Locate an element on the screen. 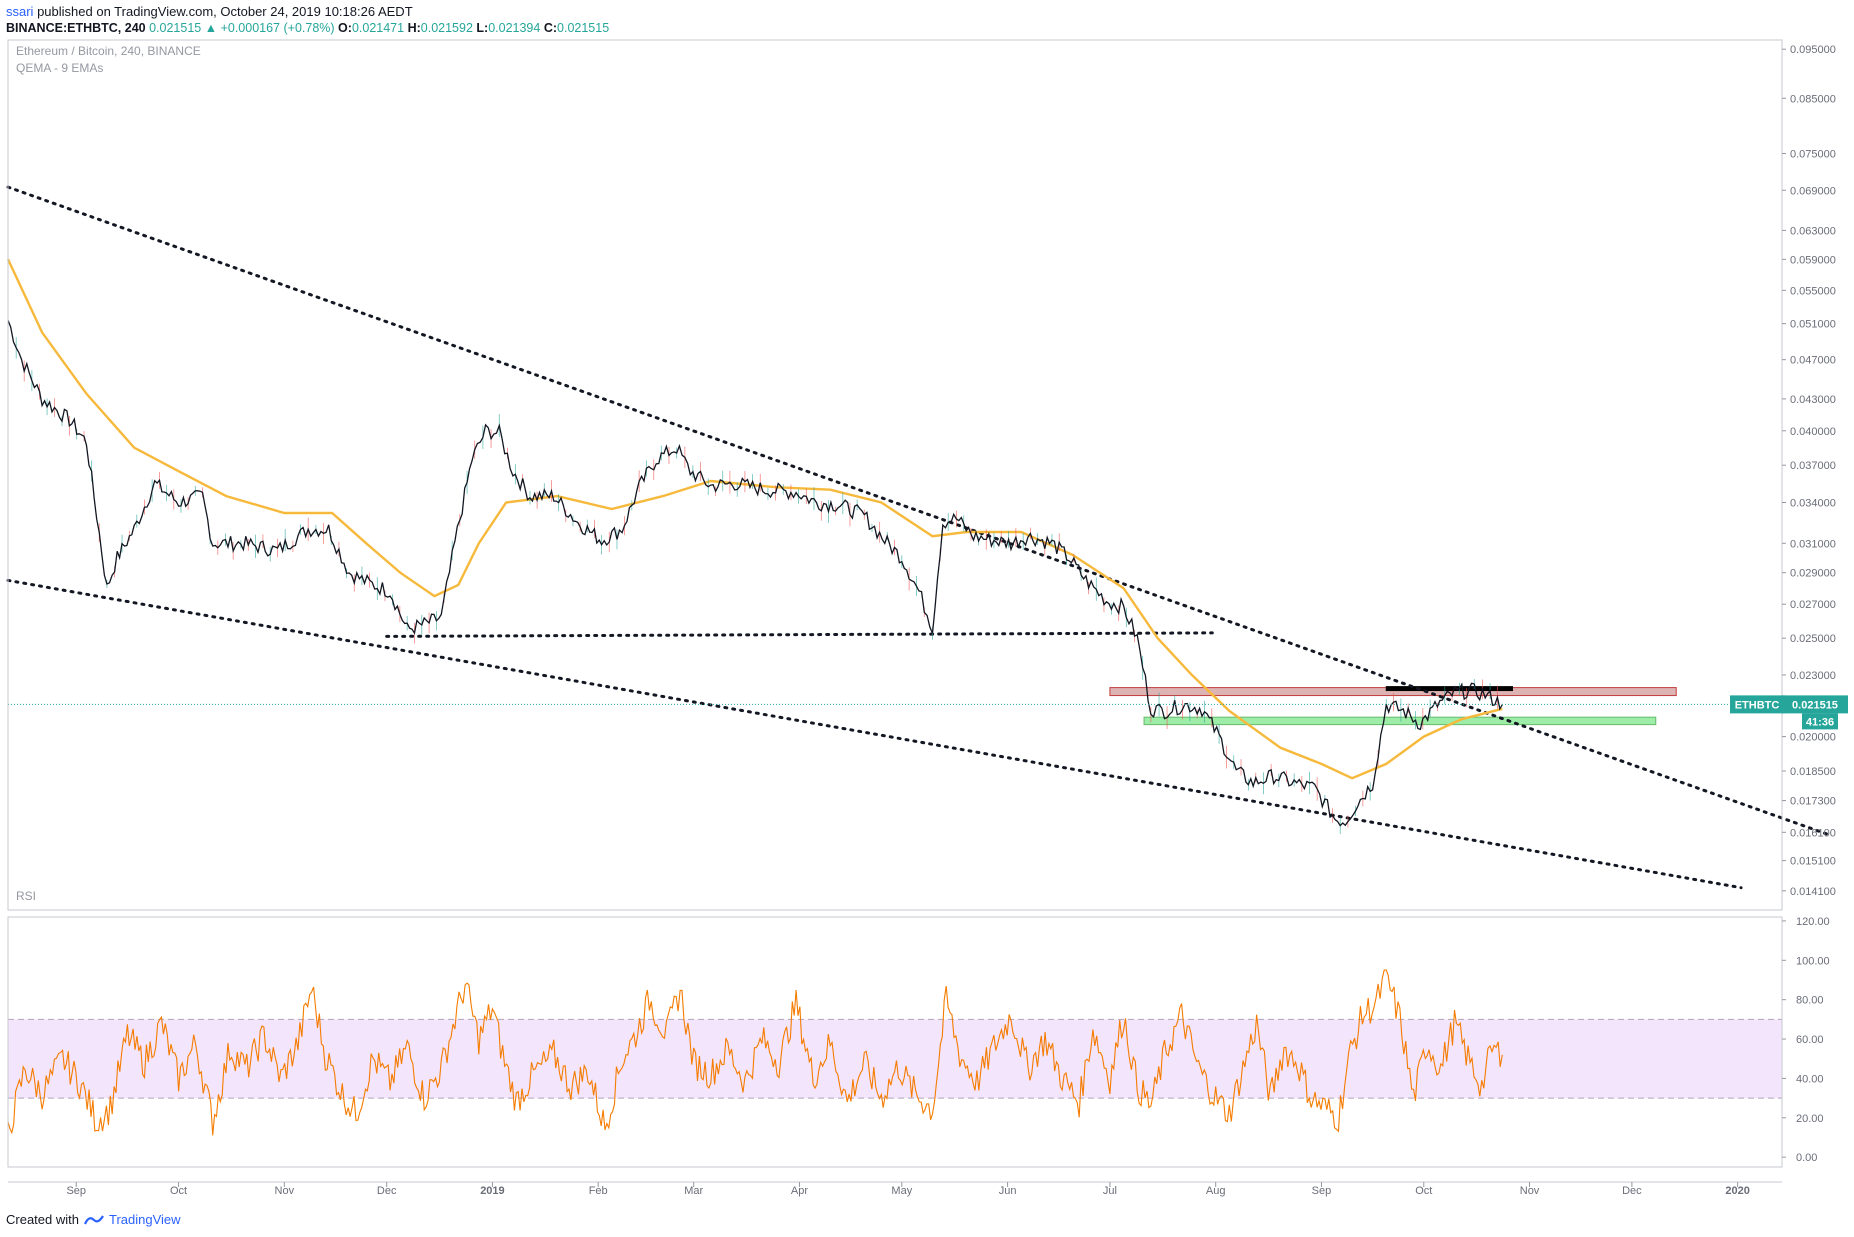 The width and height of the screenshot is (1854, 1237). time-tick-label: Feb is located at coordinates (598, 1191).